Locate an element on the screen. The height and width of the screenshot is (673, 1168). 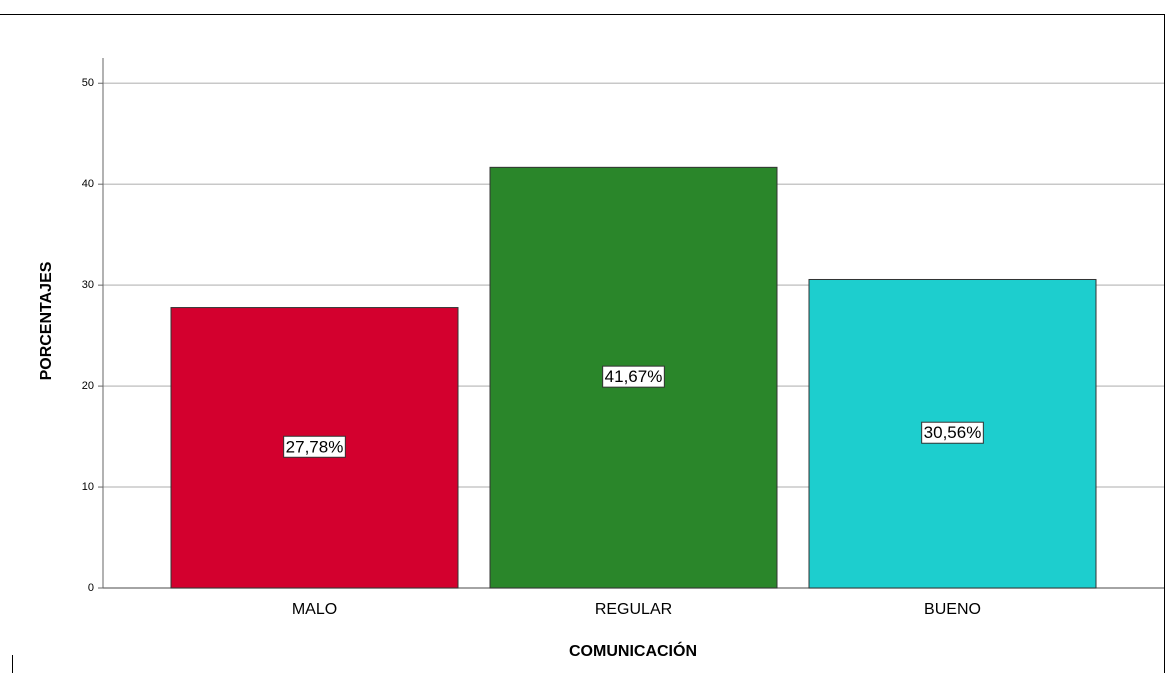
data-label: 41,67% is located at coordinates (634, 376).